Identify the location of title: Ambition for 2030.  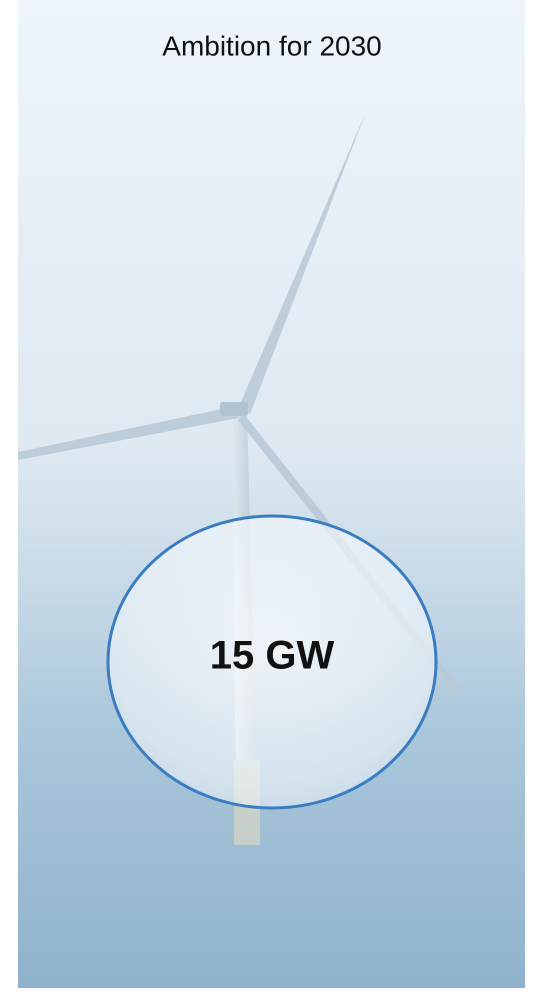
(271, 45).